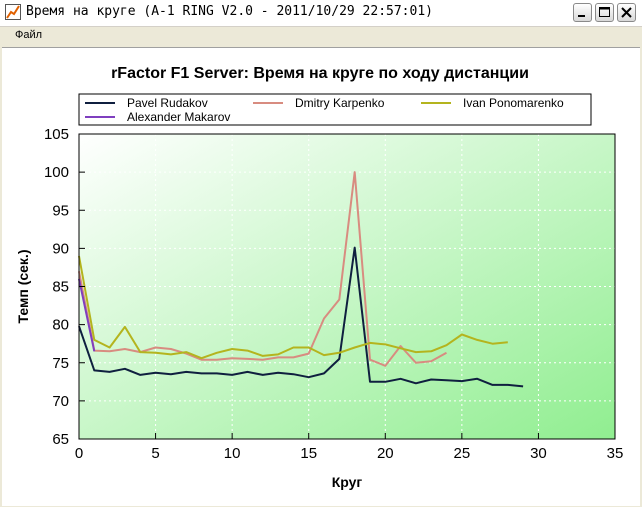 The width and height of the screenshot is (642, 507). Describe the element at coordinates (13, 12) in the screenshot. I see `app-icon` at that location.